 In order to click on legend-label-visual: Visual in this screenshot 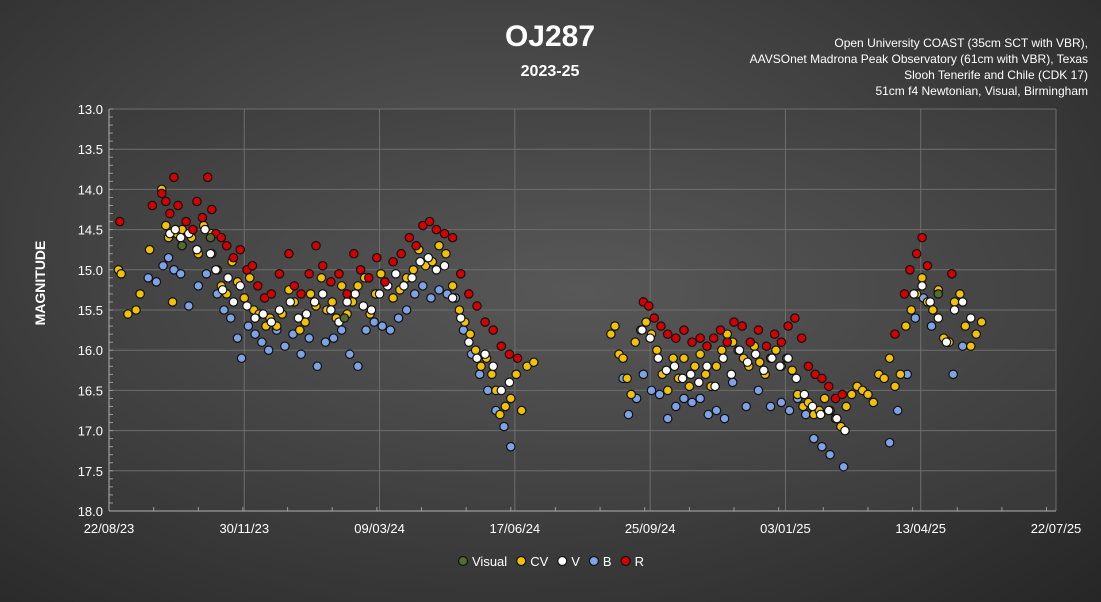, I will do `click(489, 561)`.